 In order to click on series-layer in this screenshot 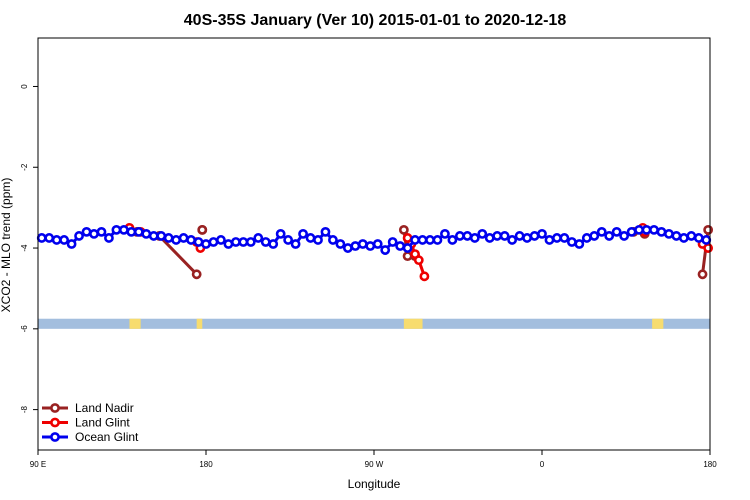, I will do `click(375, 252)`.